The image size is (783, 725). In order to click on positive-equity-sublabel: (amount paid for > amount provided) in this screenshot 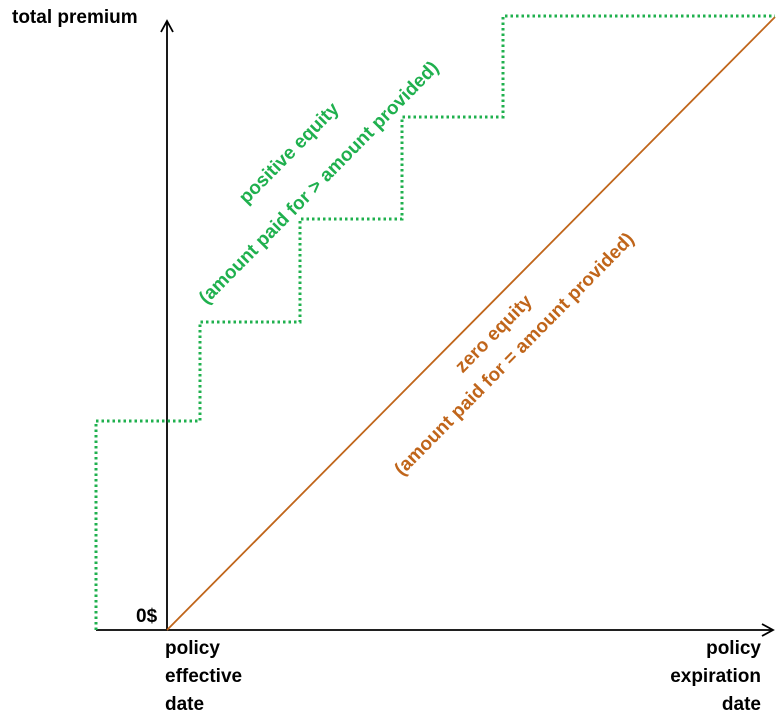, I will do `click(319, 182)`.